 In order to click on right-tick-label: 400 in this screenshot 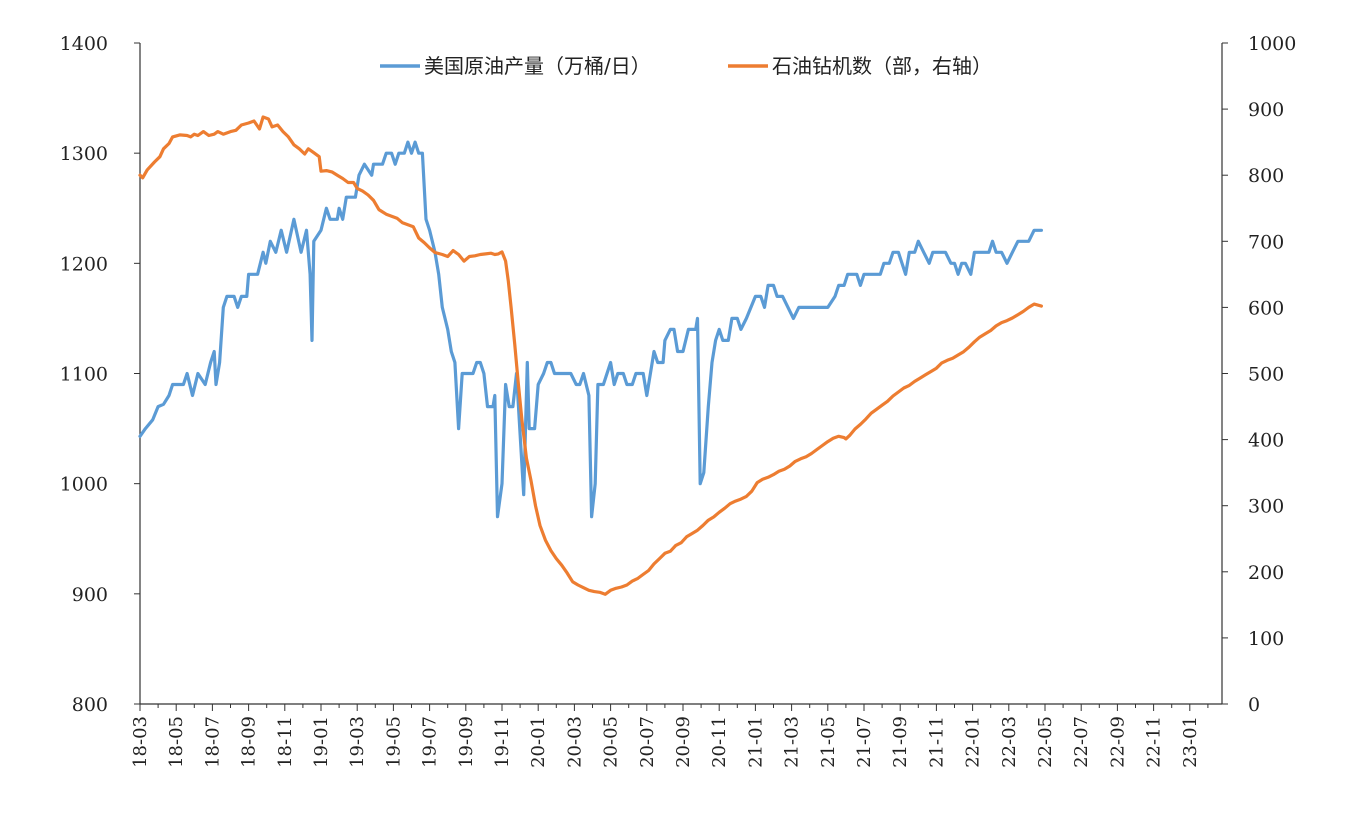, I will do `click(1266, 441)`.